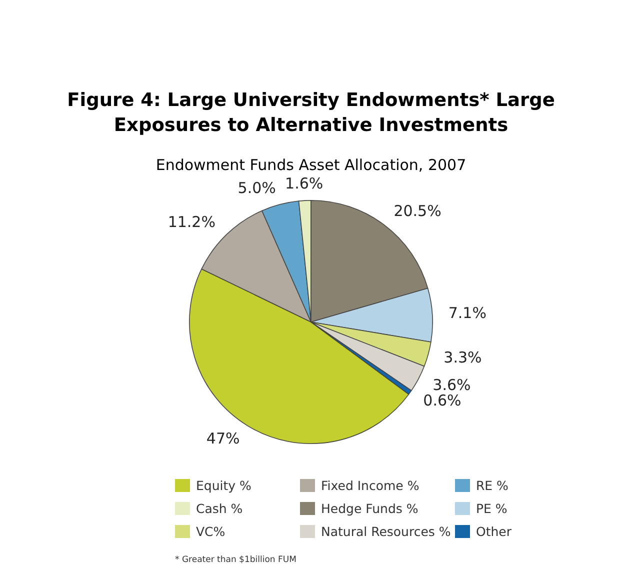 This screenshot has height=569, width=622. What do you see at coordinates (311, 113) in the screenshot?
I see `chart-title: Figure 4: Large University Endowments* Large Exposures to Alternative Investments` at bounding box center [311, 113].